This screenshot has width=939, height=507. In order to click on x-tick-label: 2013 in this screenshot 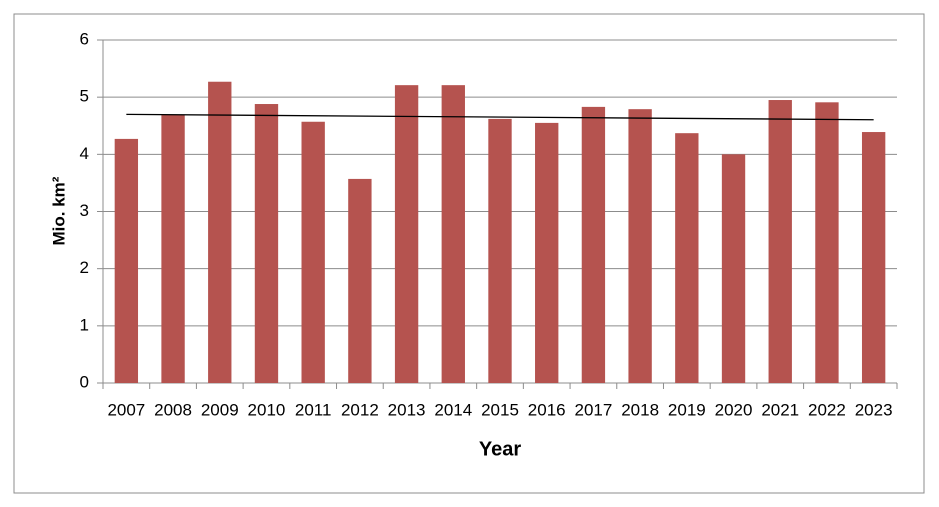, I will do `click(407, 409)`.